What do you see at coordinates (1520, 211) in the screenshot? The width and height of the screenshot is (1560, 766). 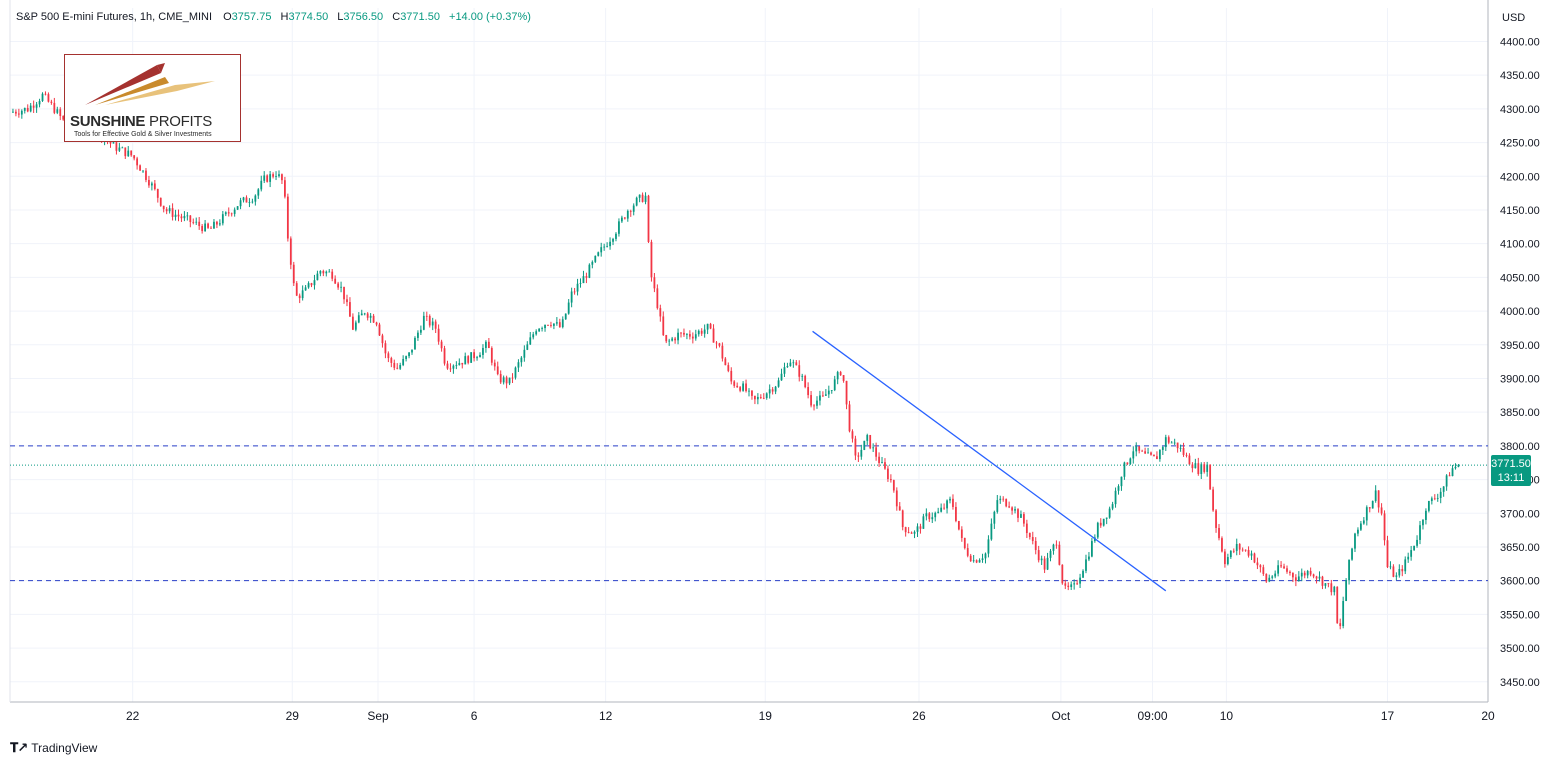 I see `y-tick-label: 4150.00` at bounding box center [1520, 211].